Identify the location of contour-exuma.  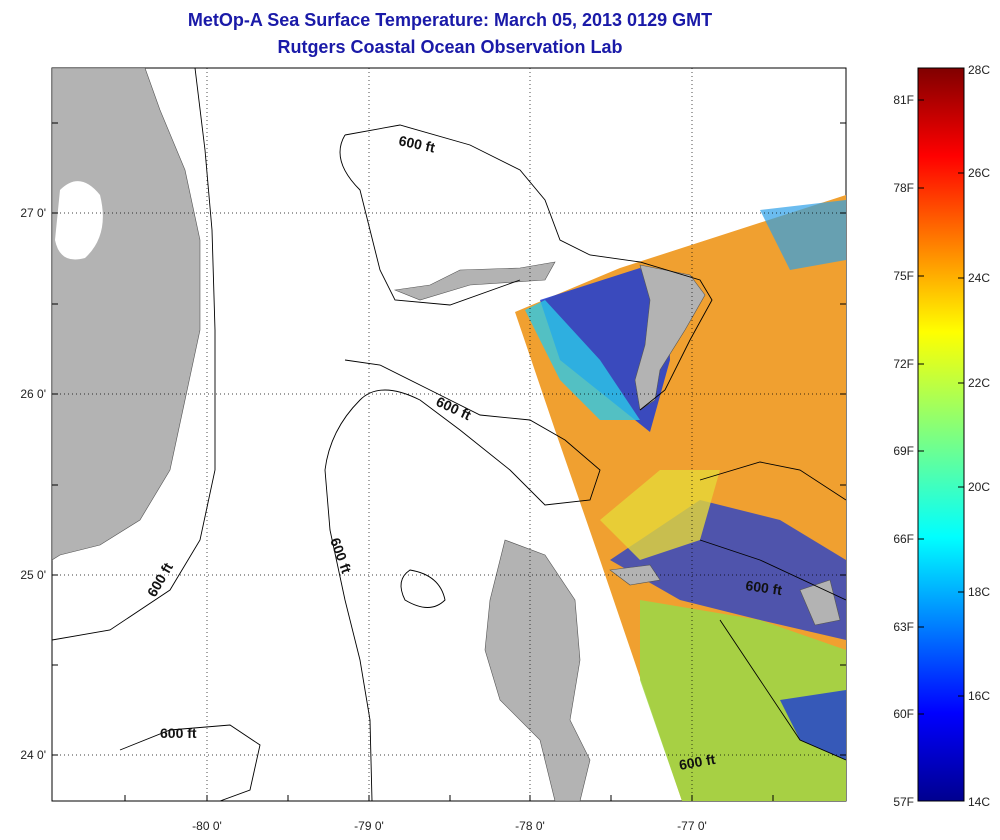
(772, 611).